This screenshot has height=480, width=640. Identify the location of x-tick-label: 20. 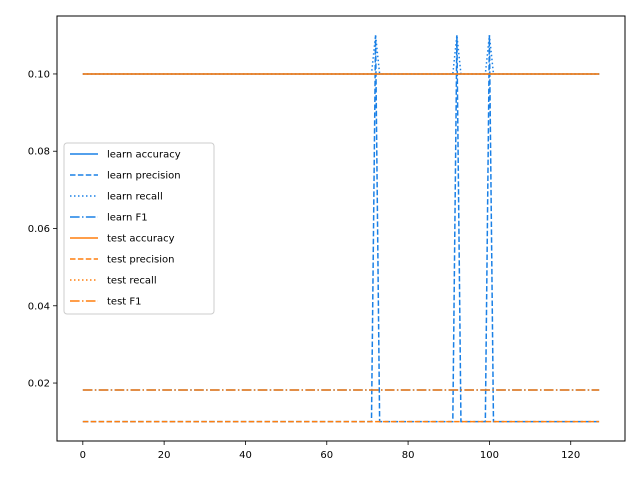
(164, 455).